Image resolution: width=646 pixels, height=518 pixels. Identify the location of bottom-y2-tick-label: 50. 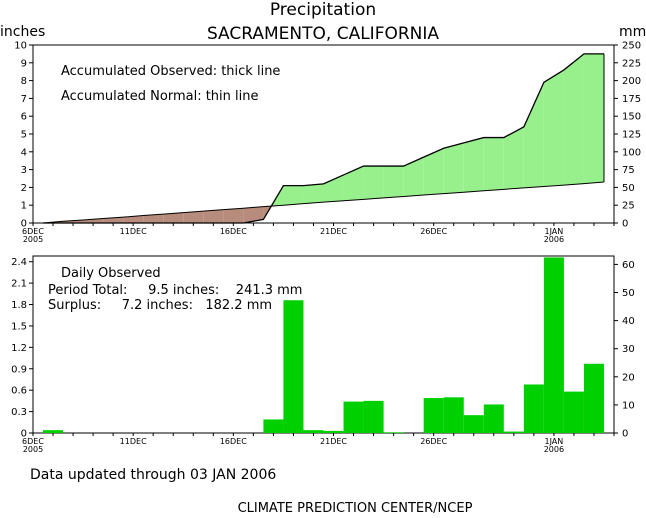
(628, 293).